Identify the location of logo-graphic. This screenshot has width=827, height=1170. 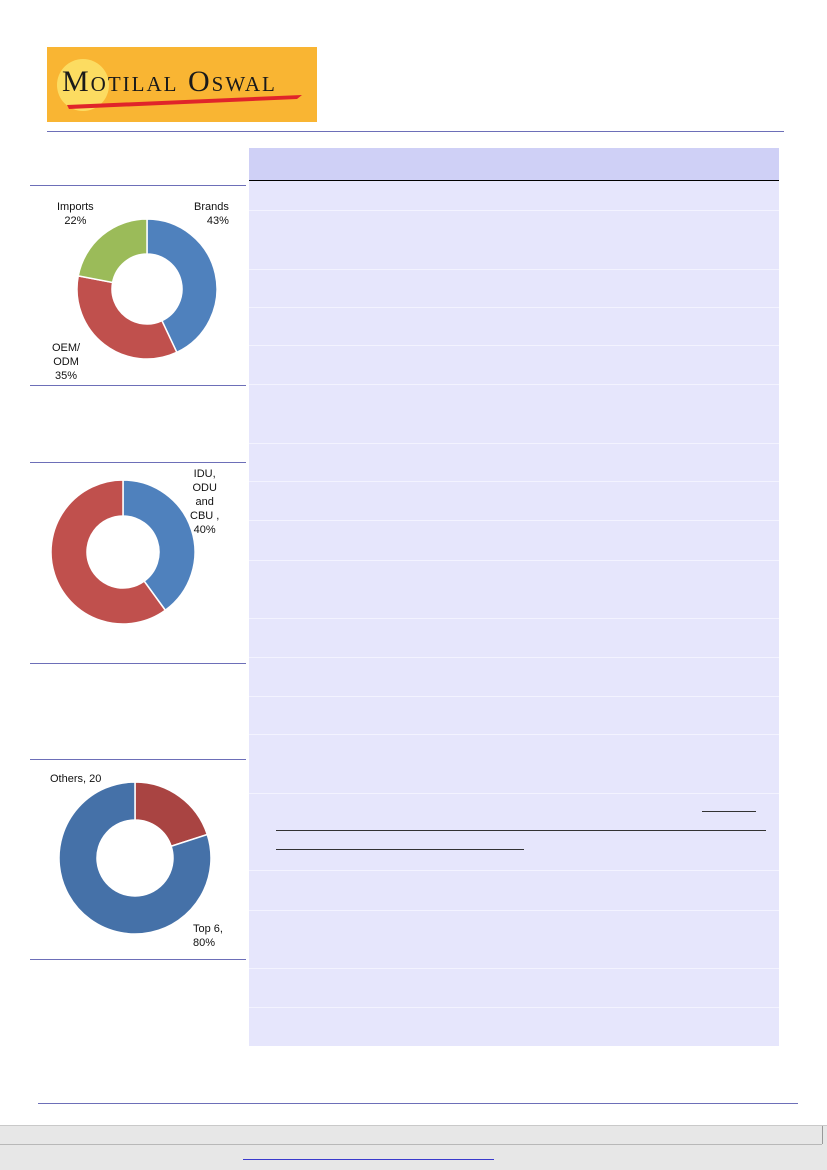
(179, 85).